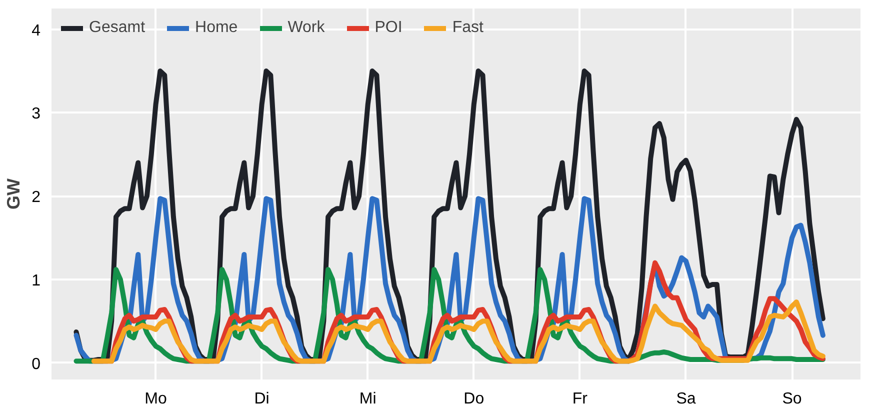 The image size is (879, 415). Describe the element at coordinates (216, 28) in the screenshot. I see `legend-label: Home` at that location.